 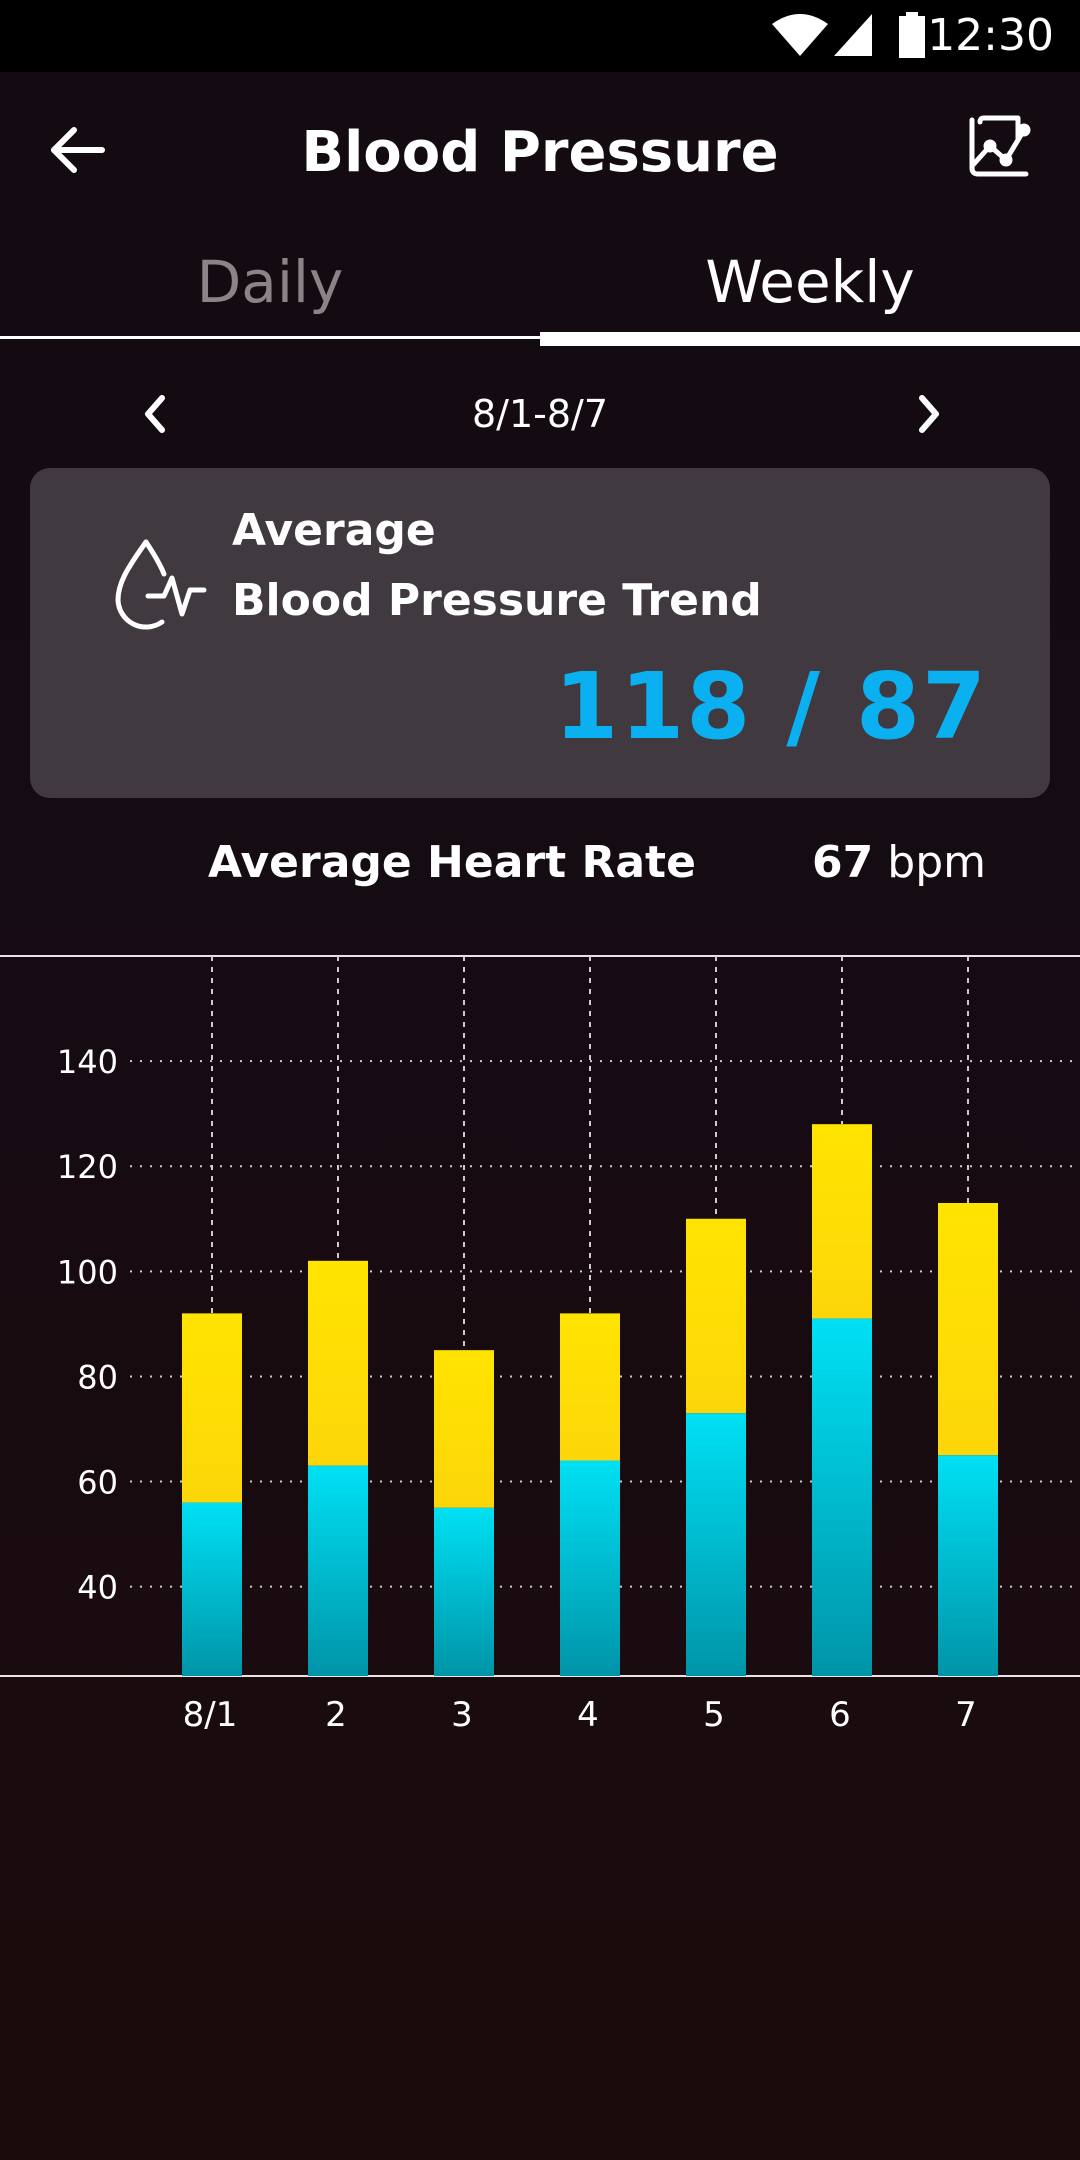 What do you see at coordinates (462, 1715) in the screenshot?
I see `x-tick-label: 3` at bounding box center [462, 1715].